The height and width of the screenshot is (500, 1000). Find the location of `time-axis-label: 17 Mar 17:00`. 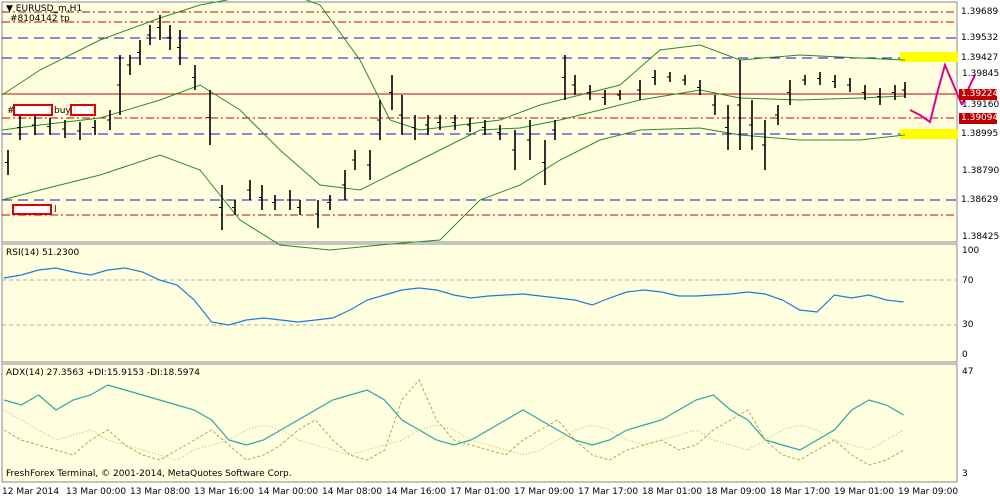

time-axis-label: 17 Mar 17:00 is located at coordinates (608, 492).